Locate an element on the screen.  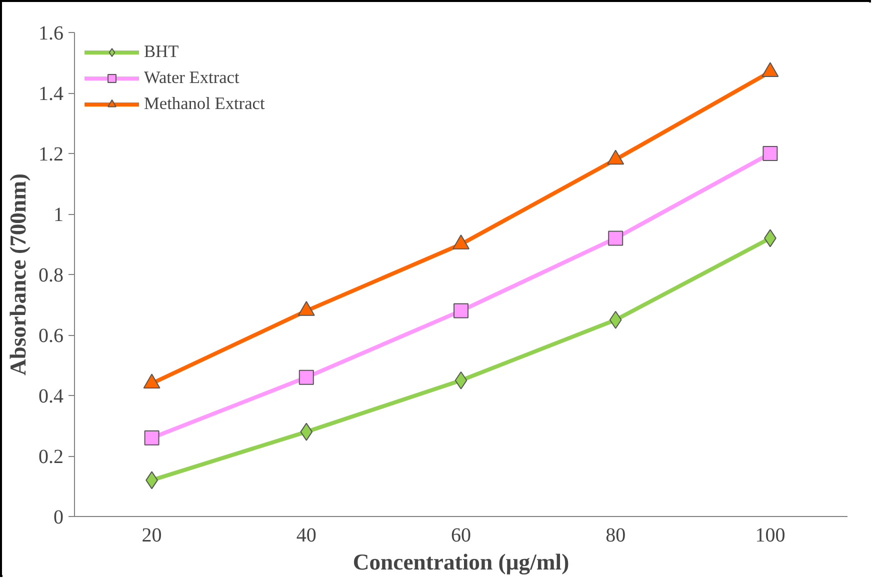
legend-label: Water Extract is located at coordinates (192, 78).